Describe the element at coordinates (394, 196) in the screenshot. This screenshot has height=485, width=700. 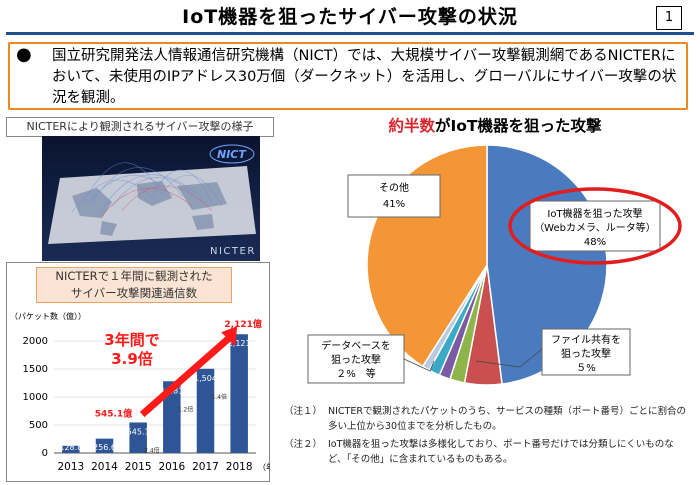
I see `label-other: その他 41%` at that location.